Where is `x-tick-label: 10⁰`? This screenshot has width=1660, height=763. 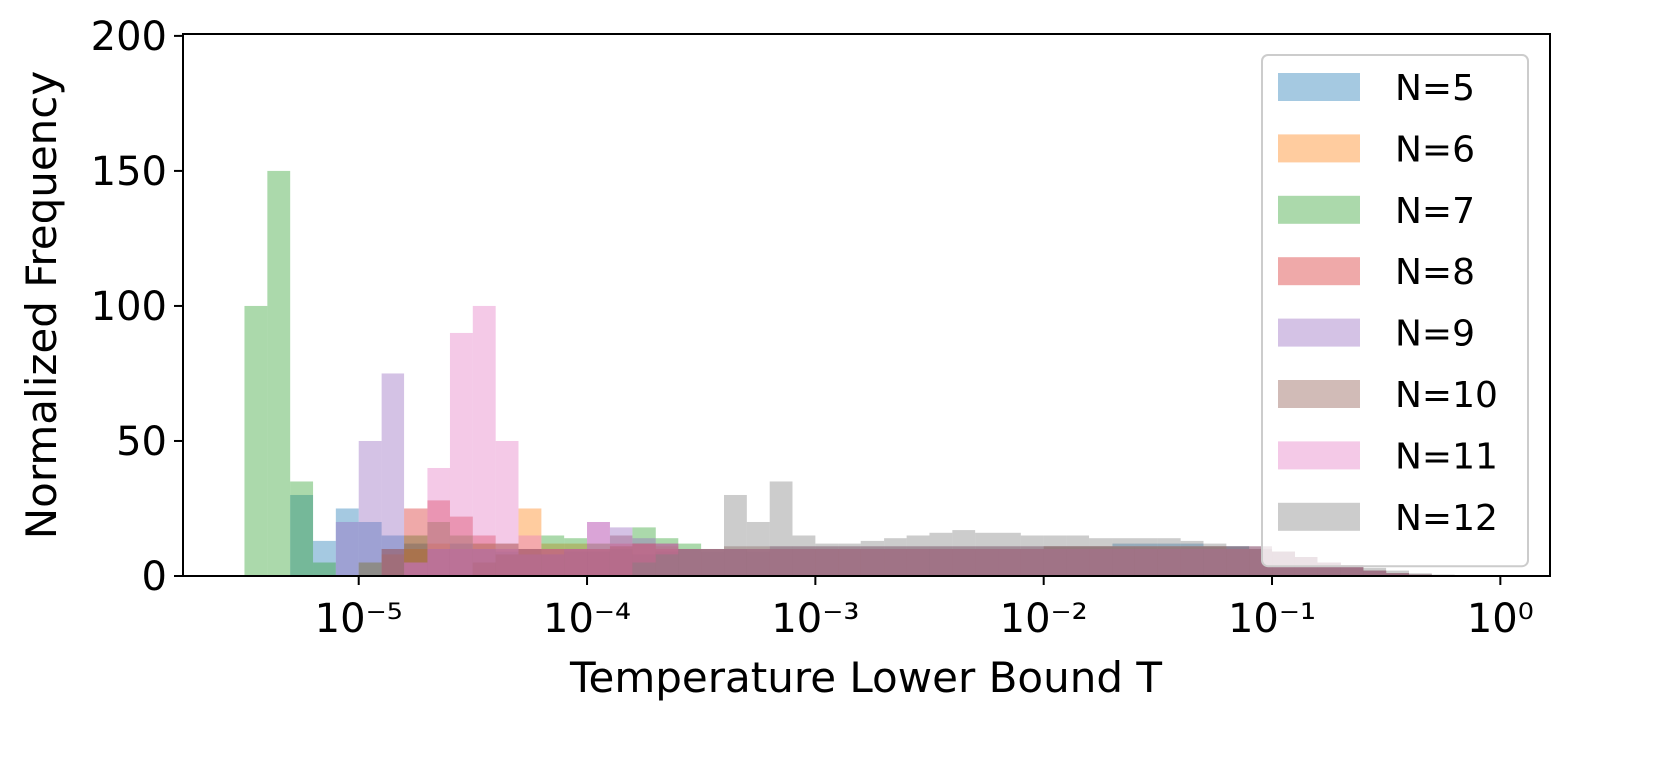 x-tick-label: 10⁰ is located at coordinates (1500, 619).